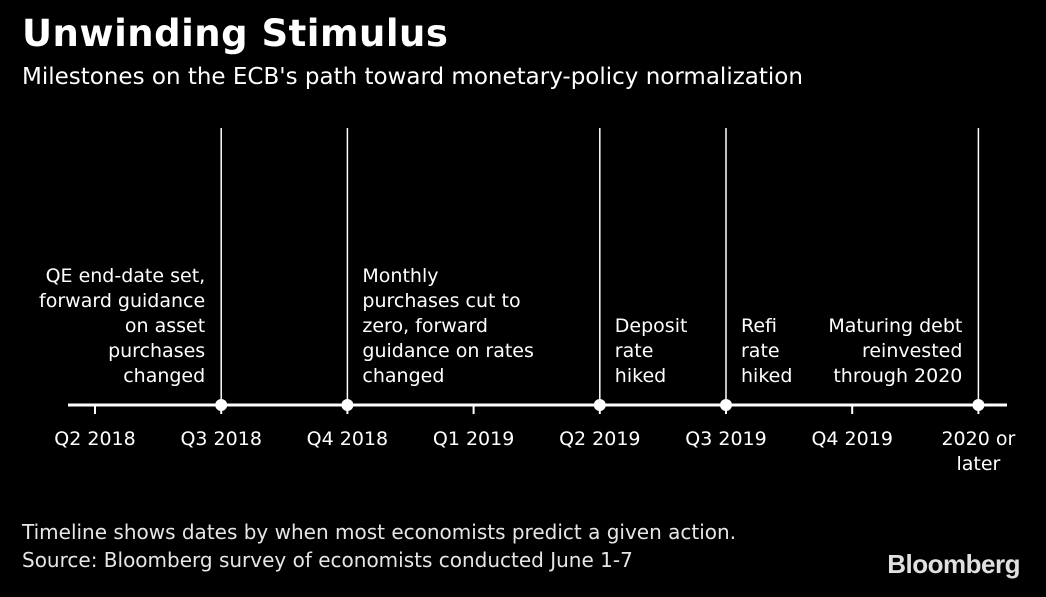 The width and height of the screenshot is (1046, 597). I want to click on event-label: on asset, so click(165, 326).